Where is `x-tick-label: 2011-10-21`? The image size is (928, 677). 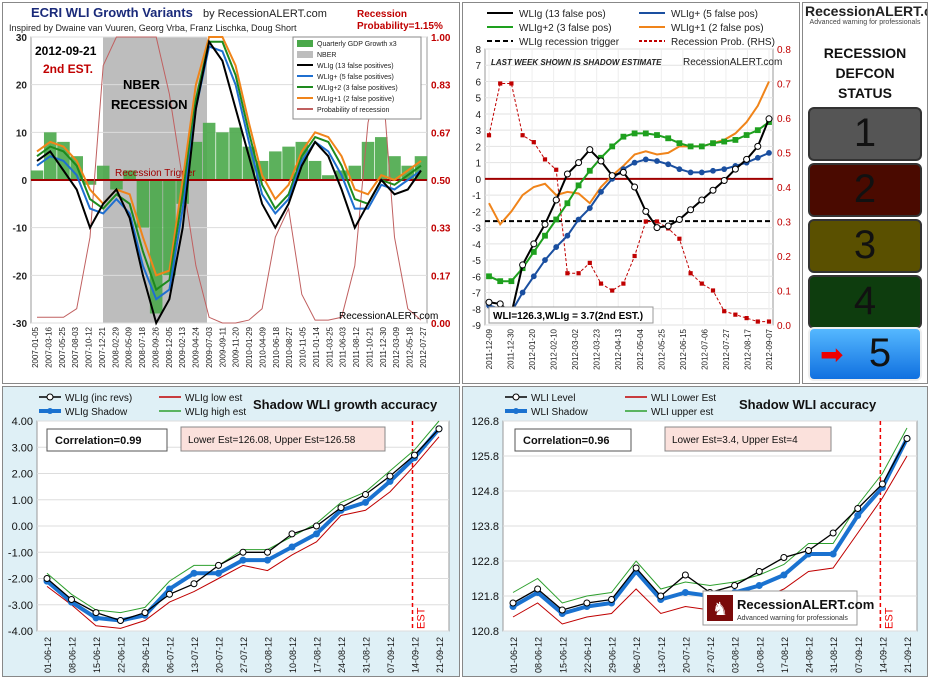 x-tick-label: 2011-10-21 is located at coordinates (369, 346).